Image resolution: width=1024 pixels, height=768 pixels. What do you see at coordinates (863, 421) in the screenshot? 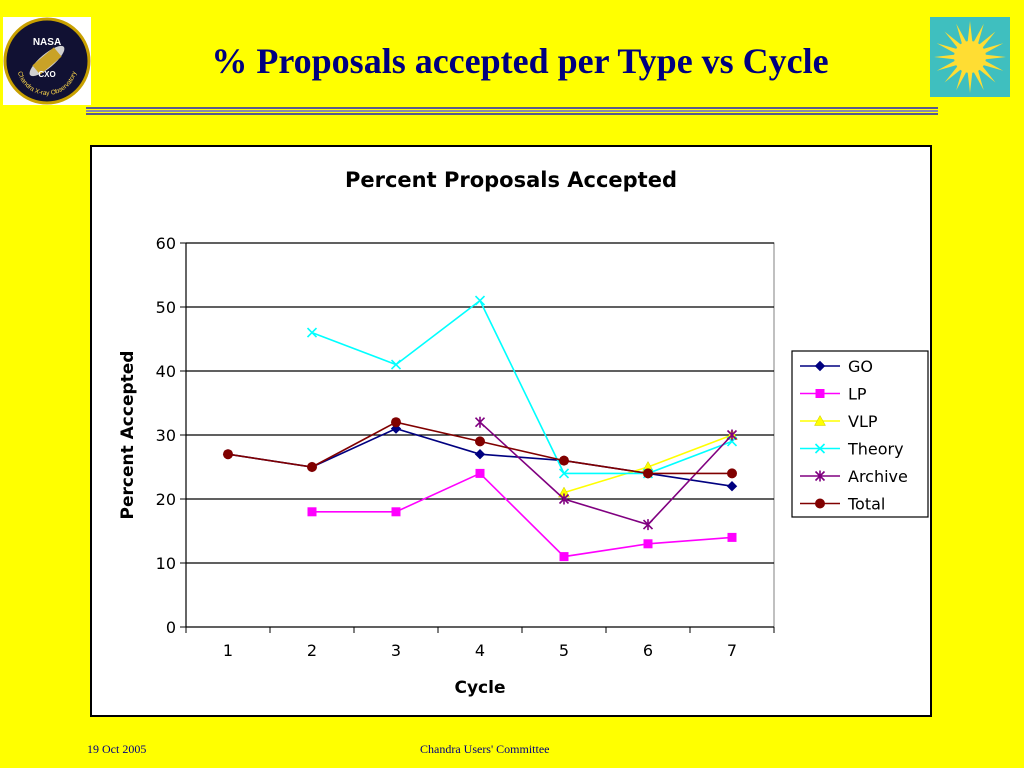
I see `legend-label-vlp: VLP` at bounding box center [863, 421].